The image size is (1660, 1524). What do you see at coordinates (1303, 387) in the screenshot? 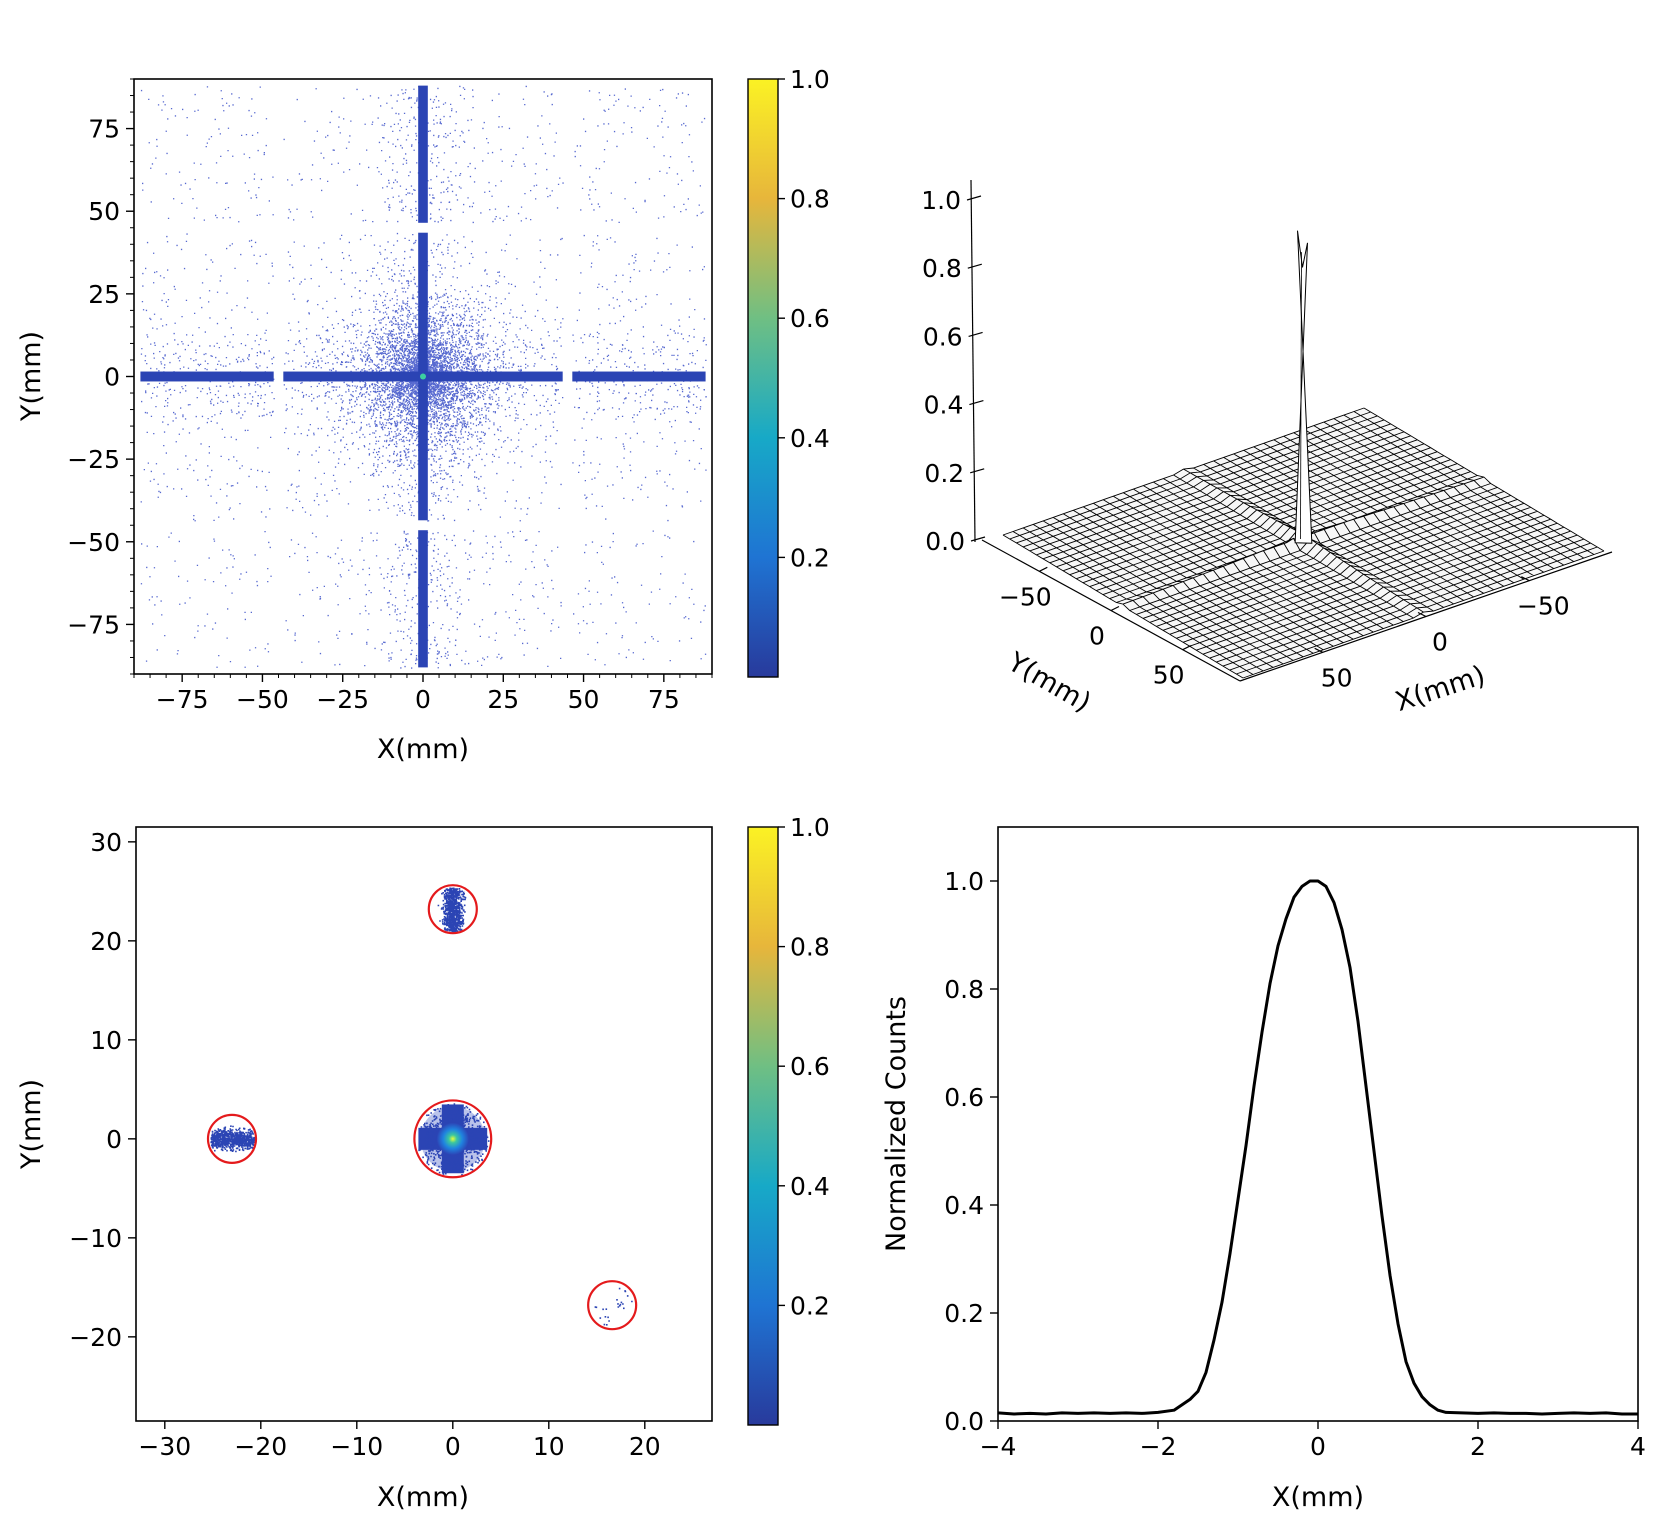
I see `surface-peak` at bounding box center [1303, 387].